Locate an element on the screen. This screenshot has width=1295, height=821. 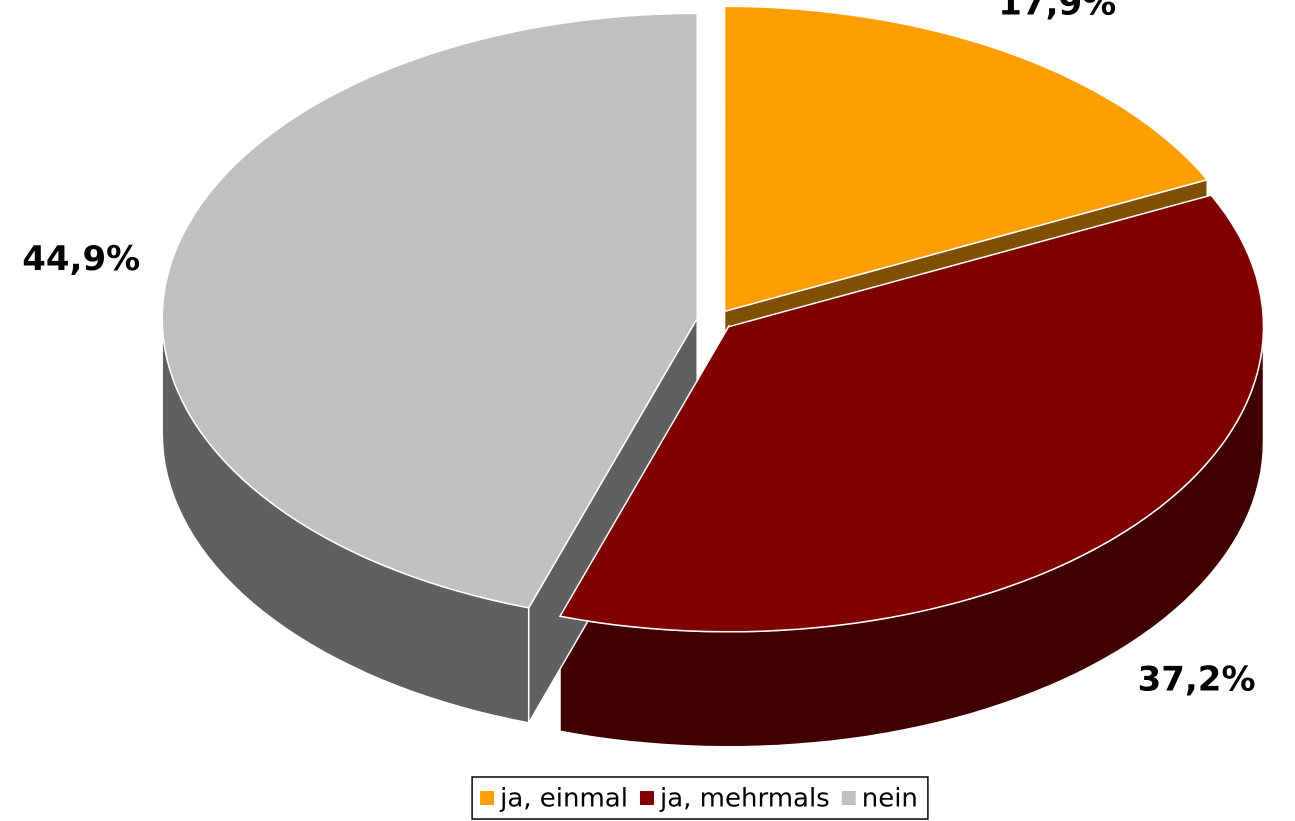
data-label: 44,9% is located at coordinates (81, 259).